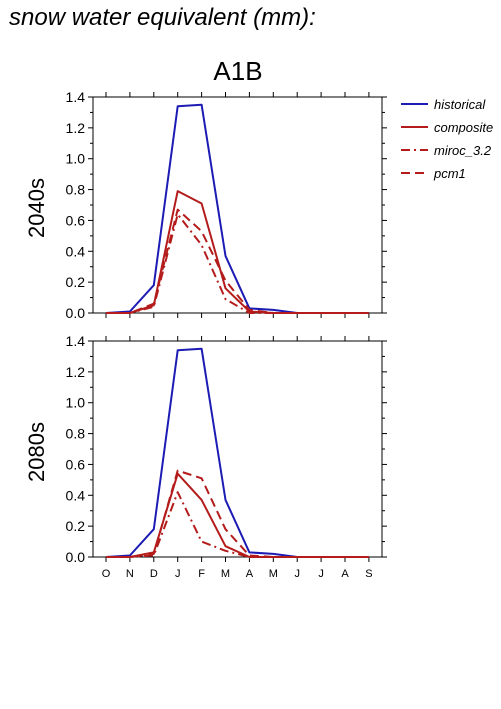  What do you see at coordinates (130, 574) in the screenshot?
I see `x-tick-label: N` at bounding box center [130, 574].